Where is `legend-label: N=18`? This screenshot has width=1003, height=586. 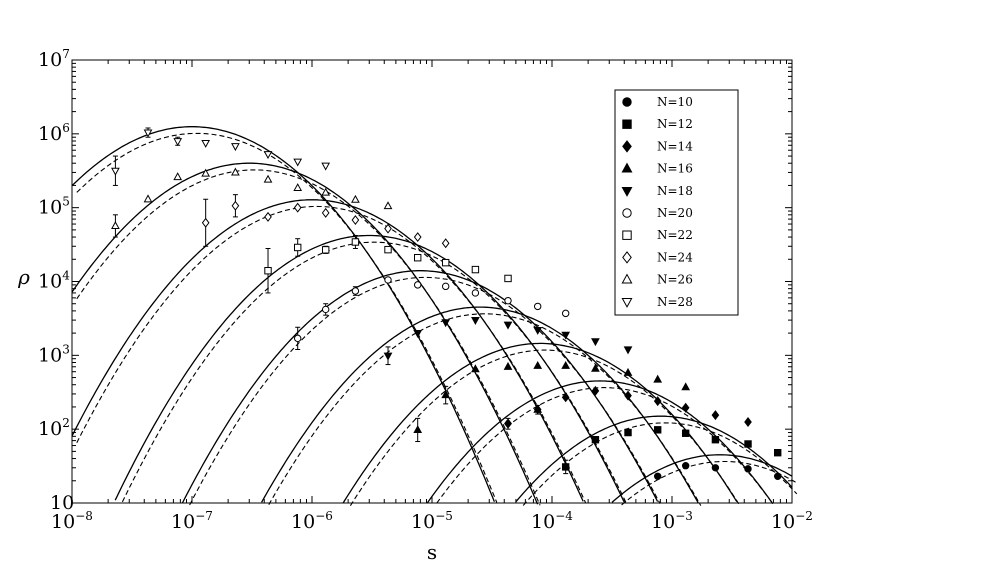
legend-label: N=18 is located at coordinates (675, 191).